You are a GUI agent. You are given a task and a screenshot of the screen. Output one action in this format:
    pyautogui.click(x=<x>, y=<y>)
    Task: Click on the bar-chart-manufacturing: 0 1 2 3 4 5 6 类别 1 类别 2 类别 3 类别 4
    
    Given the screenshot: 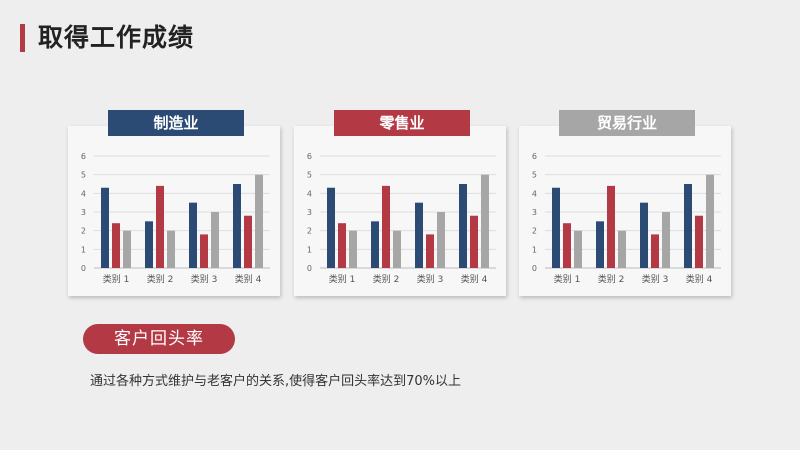 What is the action you would take?
    pyautogui.click(x=175, y=218)
    